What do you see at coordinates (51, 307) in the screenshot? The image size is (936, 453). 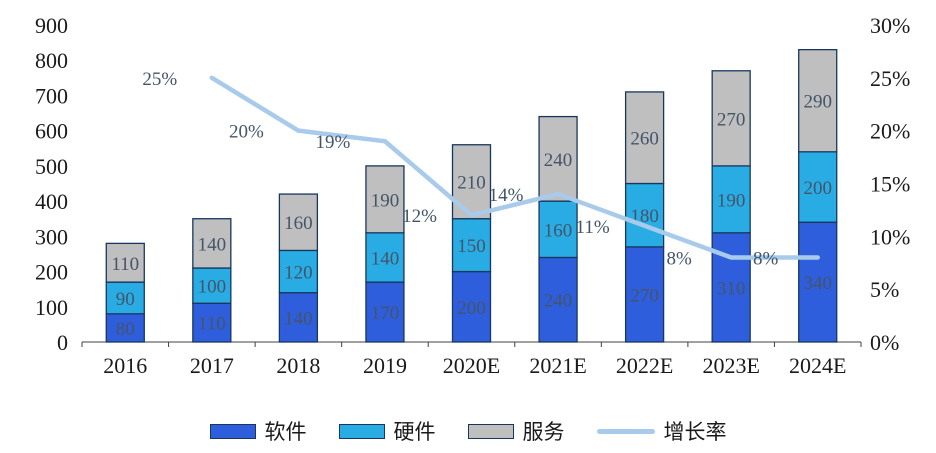 I see `left-axis-tick-label: 100` at bounding box center [51, 307].